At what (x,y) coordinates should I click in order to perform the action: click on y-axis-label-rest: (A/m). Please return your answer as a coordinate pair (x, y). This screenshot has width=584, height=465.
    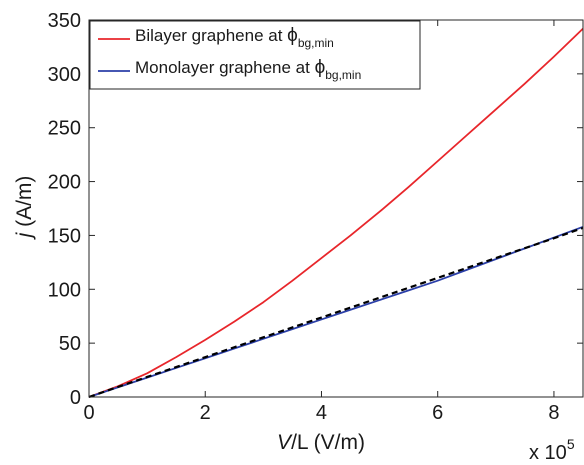
    Looking at the image, I should click on (24, 204).